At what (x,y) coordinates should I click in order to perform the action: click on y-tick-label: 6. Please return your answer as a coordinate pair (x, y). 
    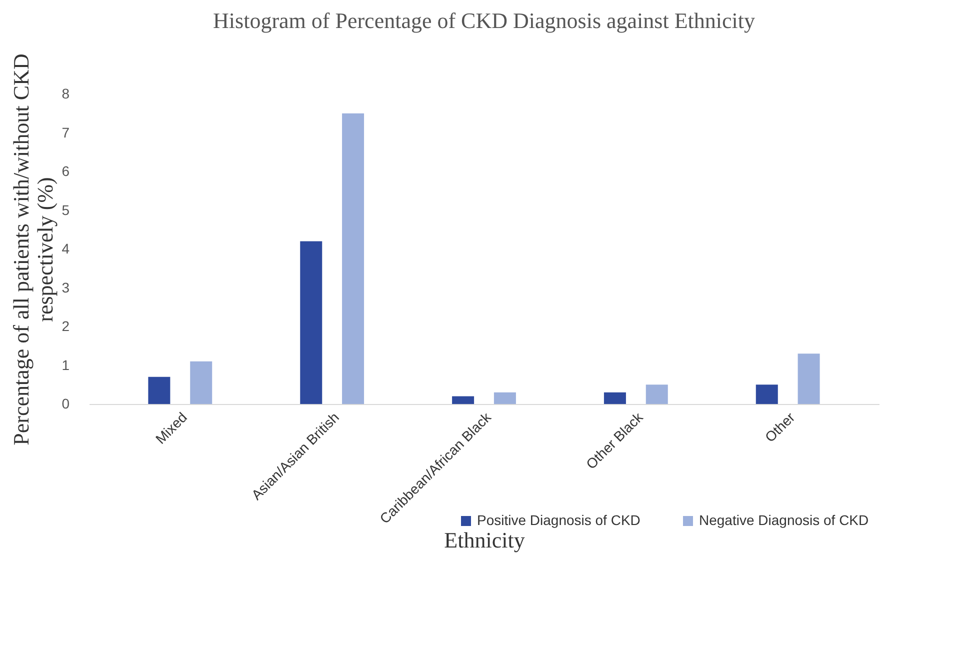
    Looking at the image, I should click on (66, 171).